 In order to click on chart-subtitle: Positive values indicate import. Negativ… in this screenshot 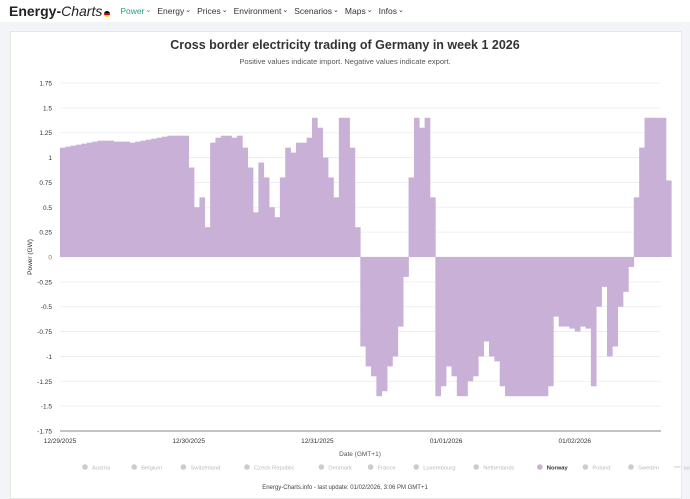, I will do `click(344, 61)`.